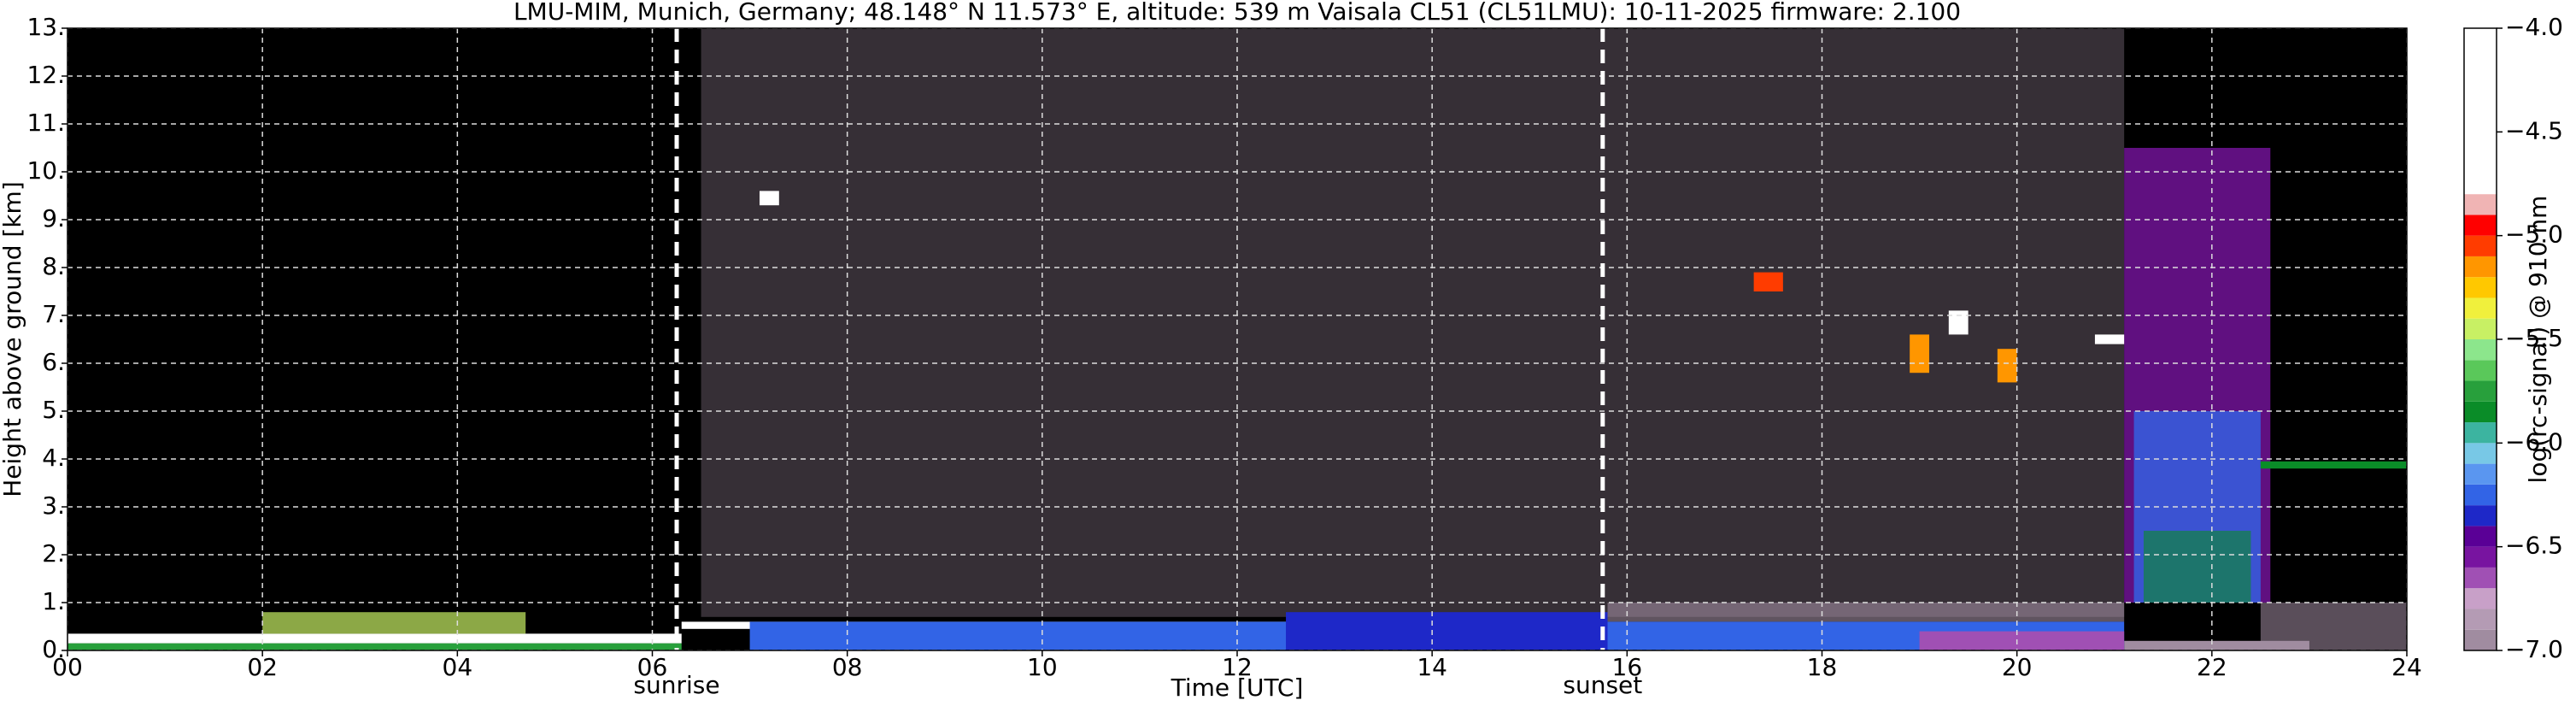 The height and width of the screenshot is (706, 2576). Describe the element at coordinates (53, 218) in the screenshot. I see `y-tick-label: 9.` at that location.